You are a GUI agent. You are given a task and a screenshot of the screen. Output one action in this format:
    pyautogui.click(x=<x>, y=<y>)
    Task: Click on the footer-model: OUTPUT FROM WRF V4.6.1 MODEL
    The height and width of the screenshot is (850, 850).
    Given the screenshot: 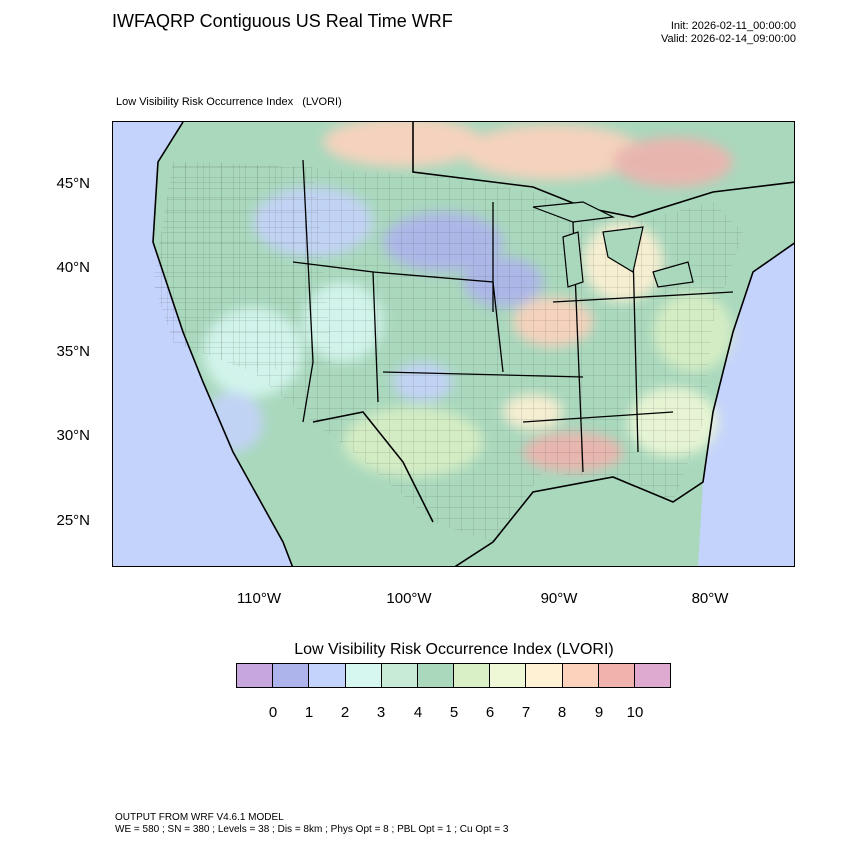 What is the action you would take?
    pyautogui.click(x=199, y=817)
    